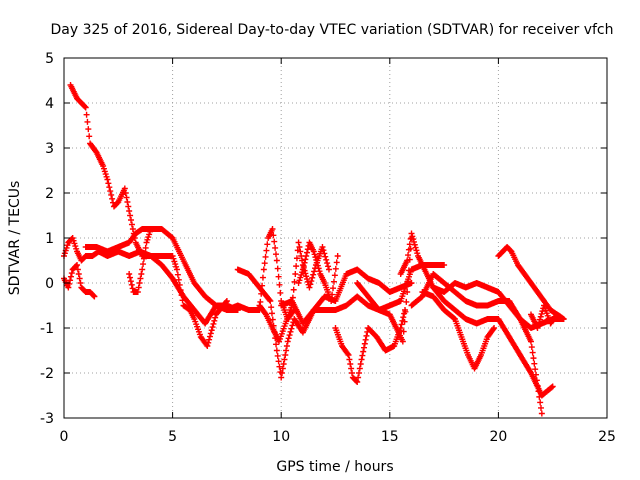 The image size is (640, 480). What do you see at coordinates (49, 284) in the screenshot?
I see `y-tick-label: 0` at bounding box center [49, 284].